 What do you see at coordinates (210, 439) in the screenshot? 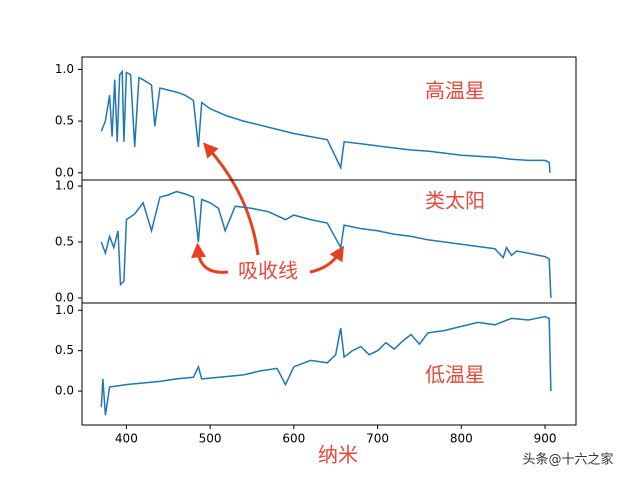
I see `x-tick-label: 500` at bounding box center [210, 439].